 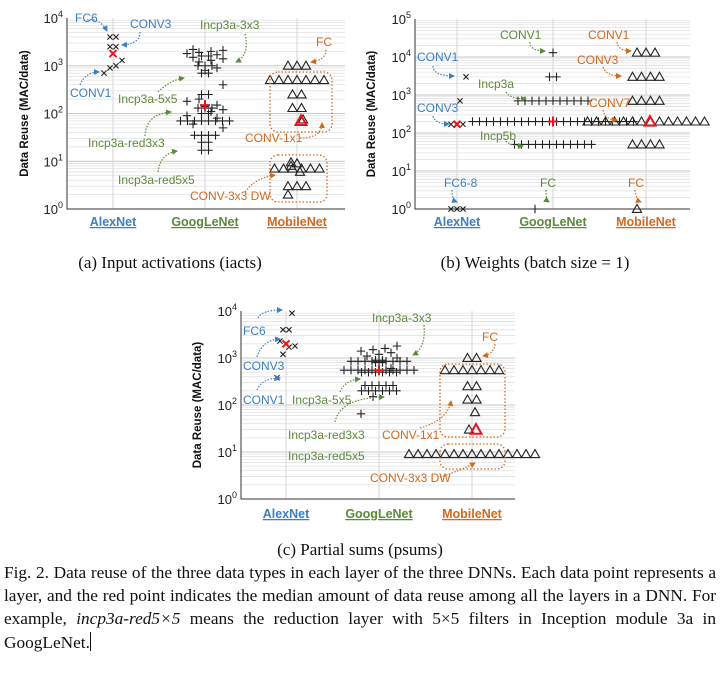 What do you see at coordinates (90, 641) in the screenshot?
I see `text-cursor` at bounding box center [90, 641].